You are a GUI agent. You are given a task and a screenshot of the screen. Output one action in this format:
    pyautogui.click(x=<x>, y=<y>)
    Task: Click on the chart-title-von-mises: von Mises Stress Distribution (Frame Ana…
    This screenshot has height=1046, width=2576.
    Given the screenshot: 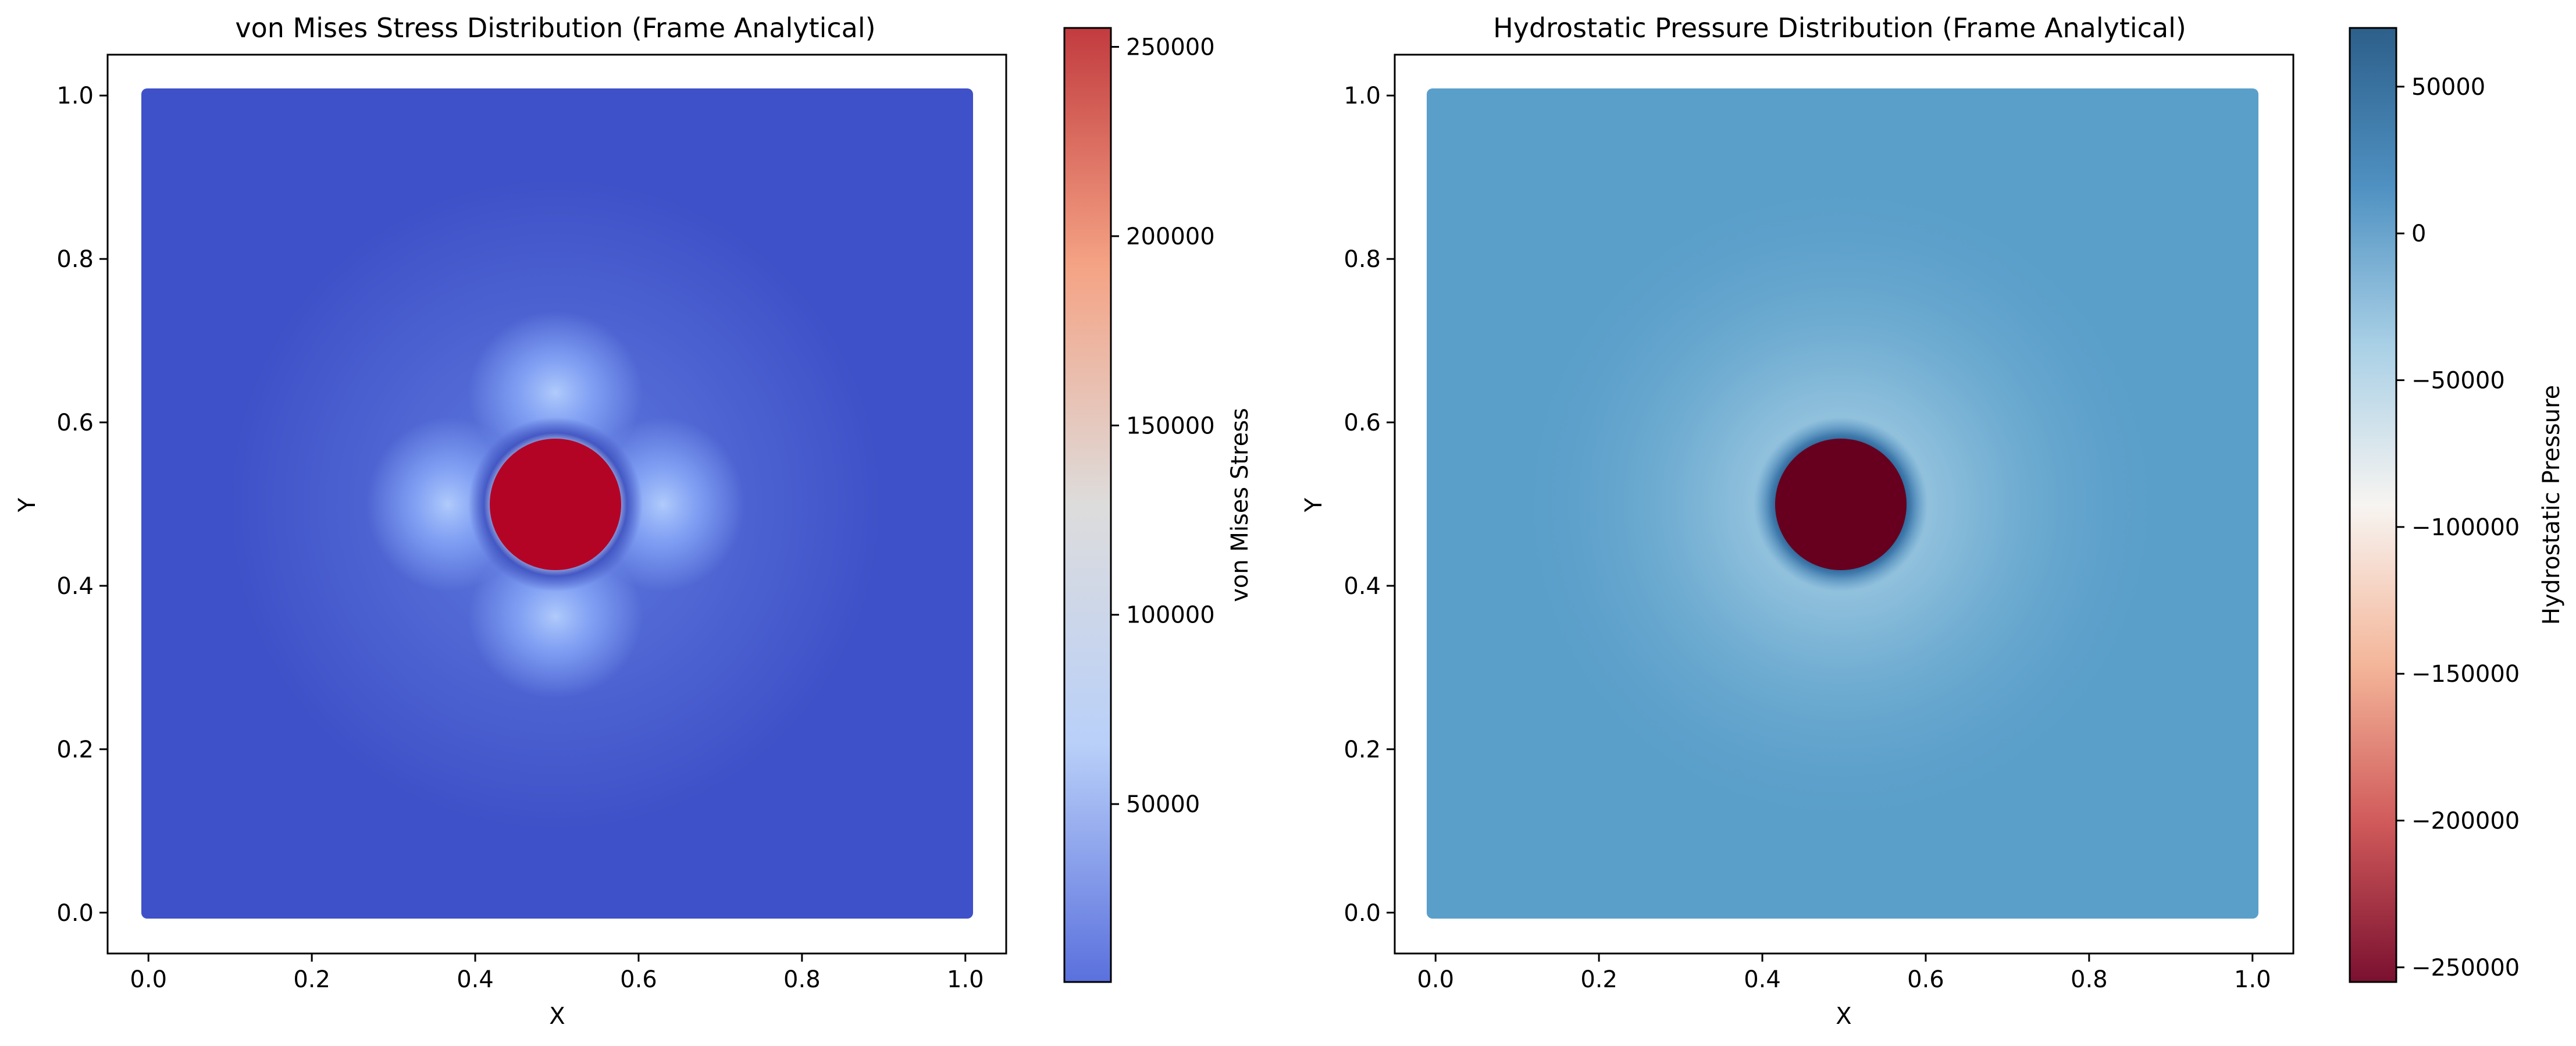 What is the action you would take?
    pyautogui.click(x=555, y=28)
    